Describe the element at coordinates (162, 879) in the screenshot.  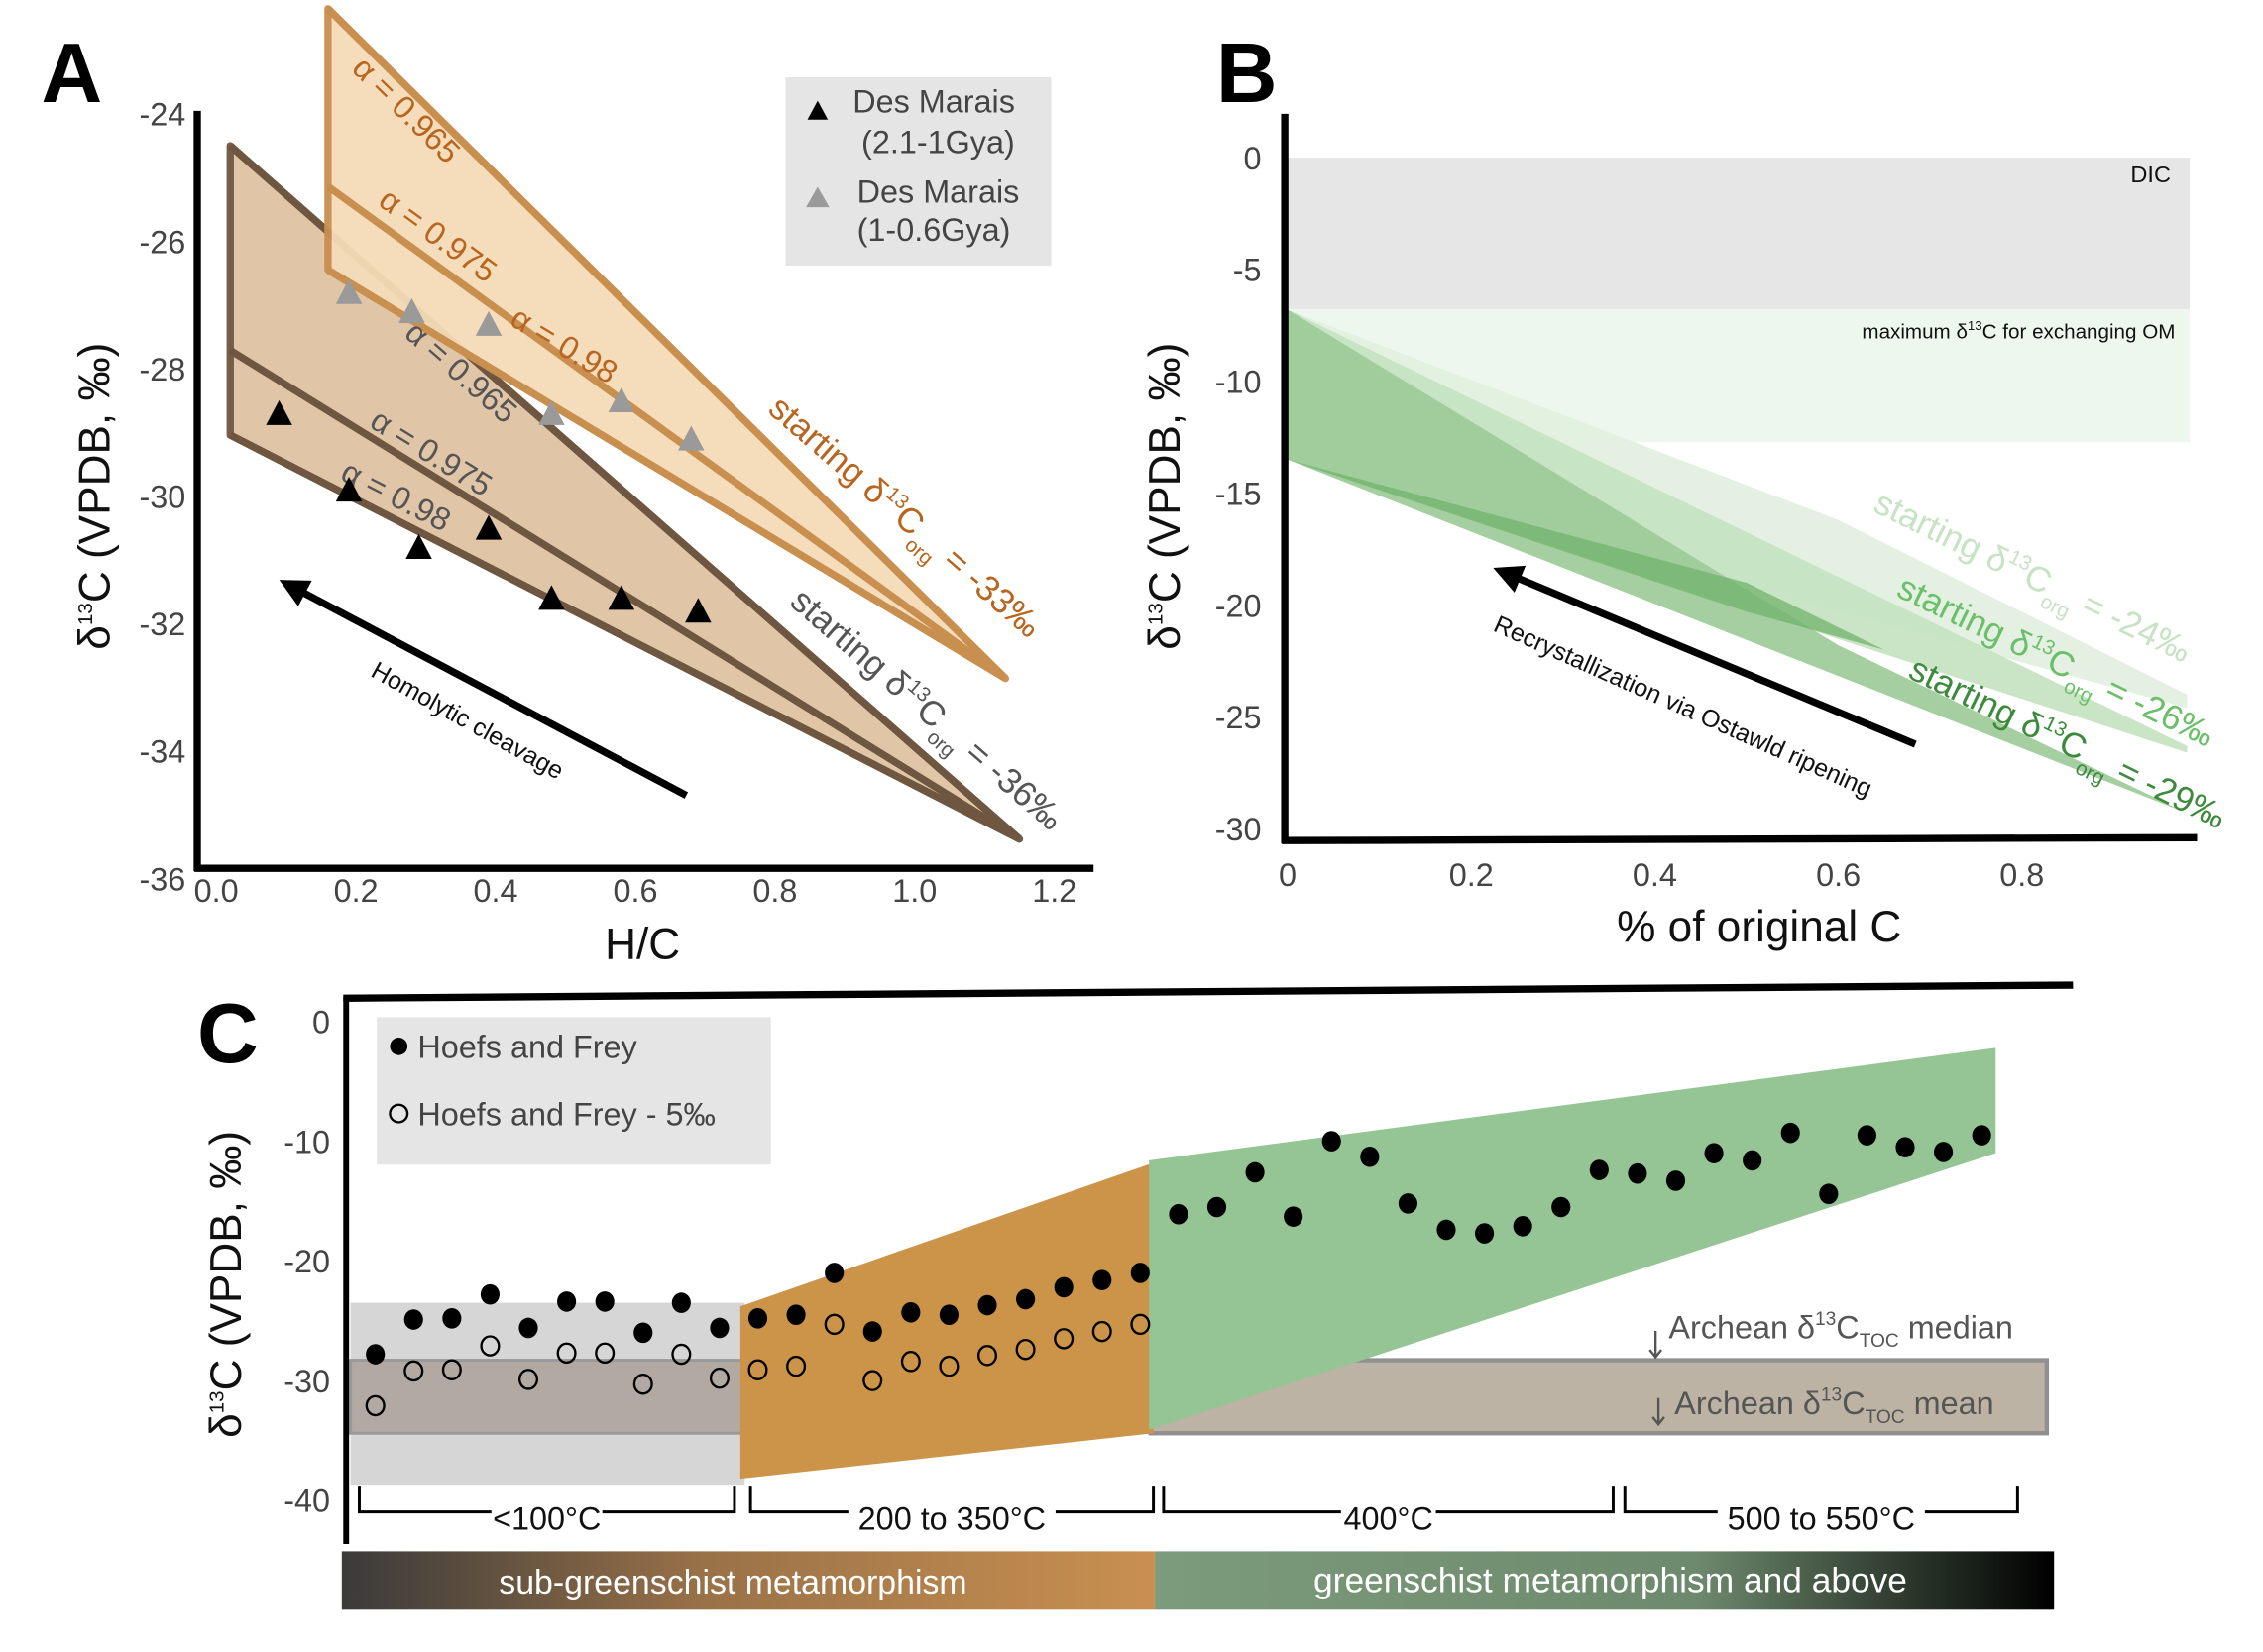
I see `y-tick-label: -36` at that location.